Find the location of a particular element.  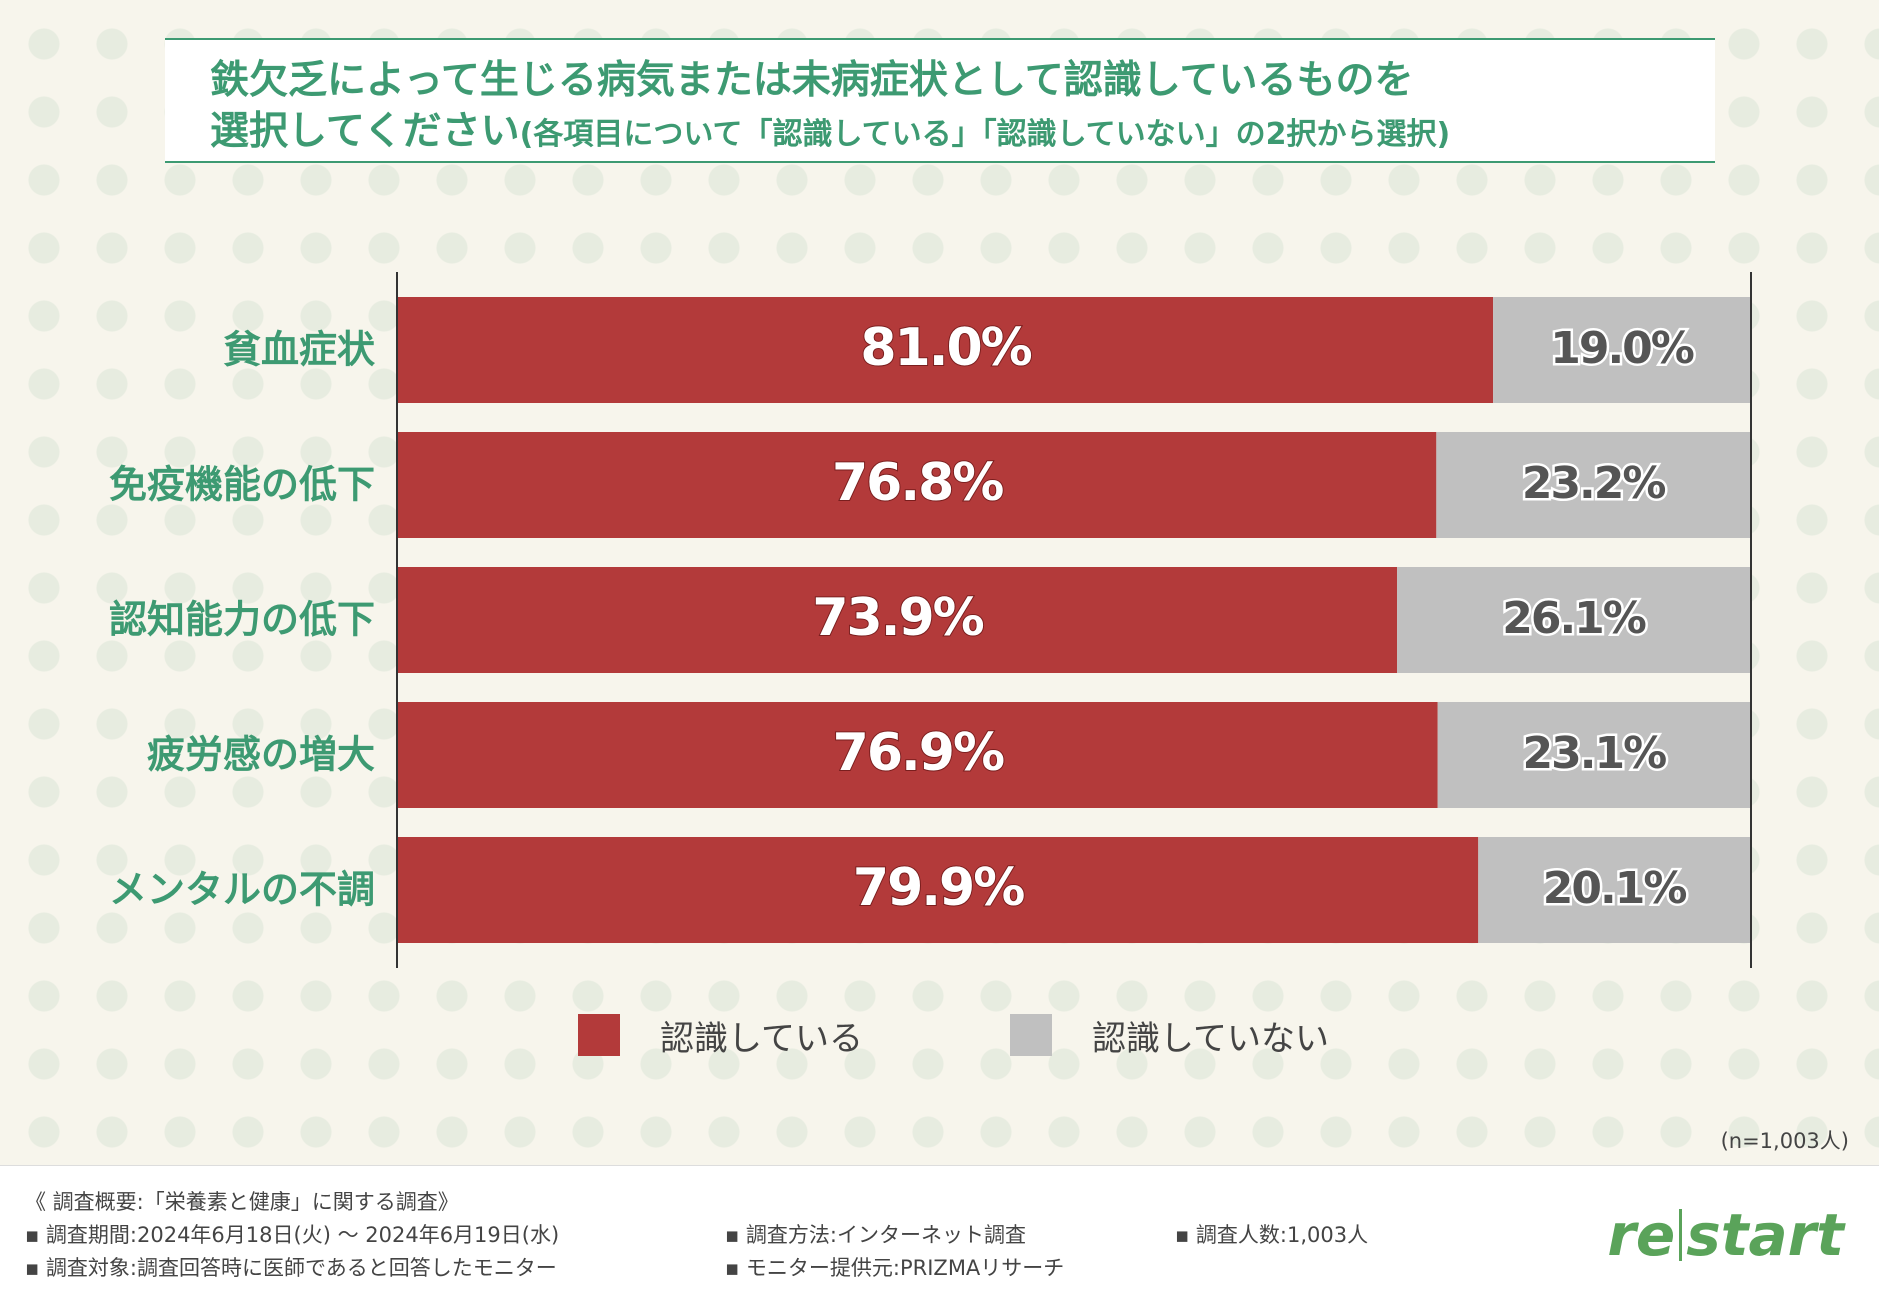

footer-period: ▪ 調査期間:2024年6月18日(火) 〜 2024年6月19日(水) is located at coordinates (292, 1235).